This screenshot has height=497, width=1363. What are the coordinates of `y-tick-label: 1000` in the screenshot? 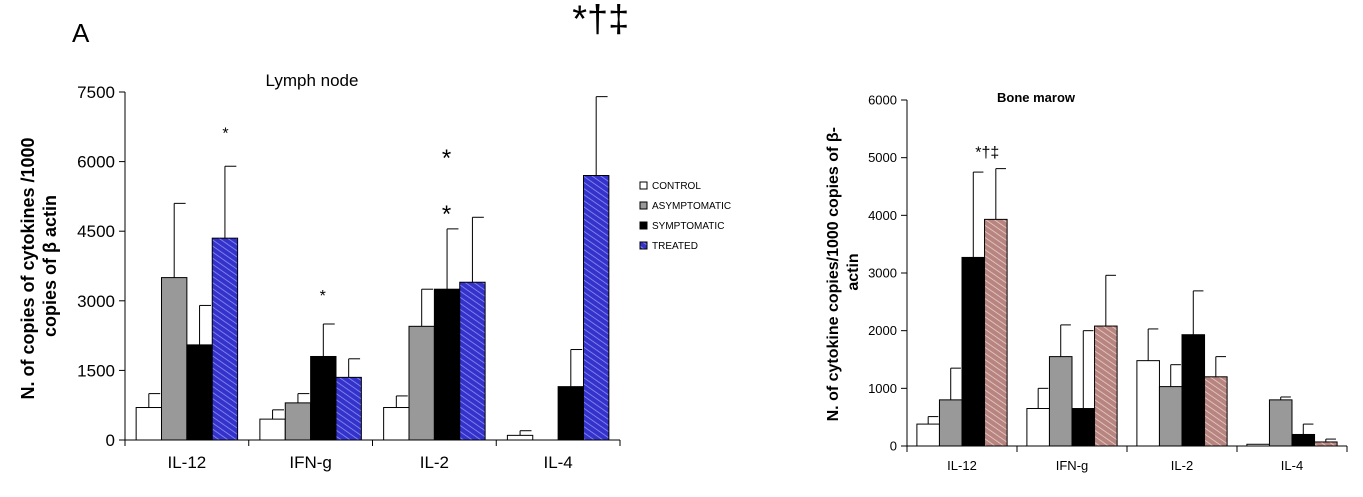 It's located at (882, 388).